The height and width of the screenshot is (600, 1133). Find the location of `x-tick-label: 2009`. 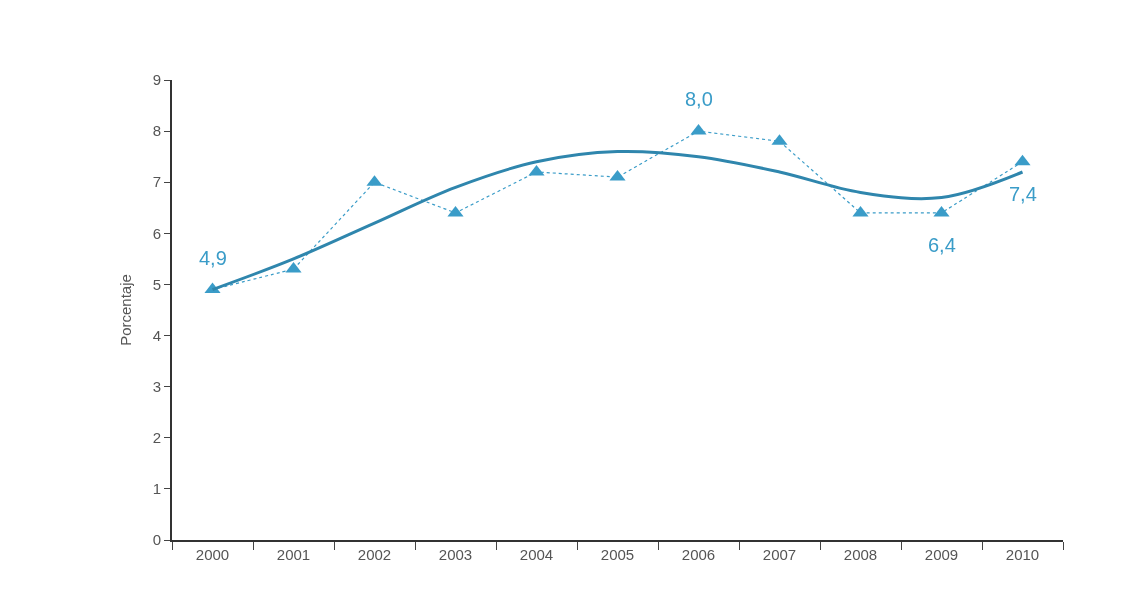

x-tick-label: 2009 is located at coordinates (941, 554).